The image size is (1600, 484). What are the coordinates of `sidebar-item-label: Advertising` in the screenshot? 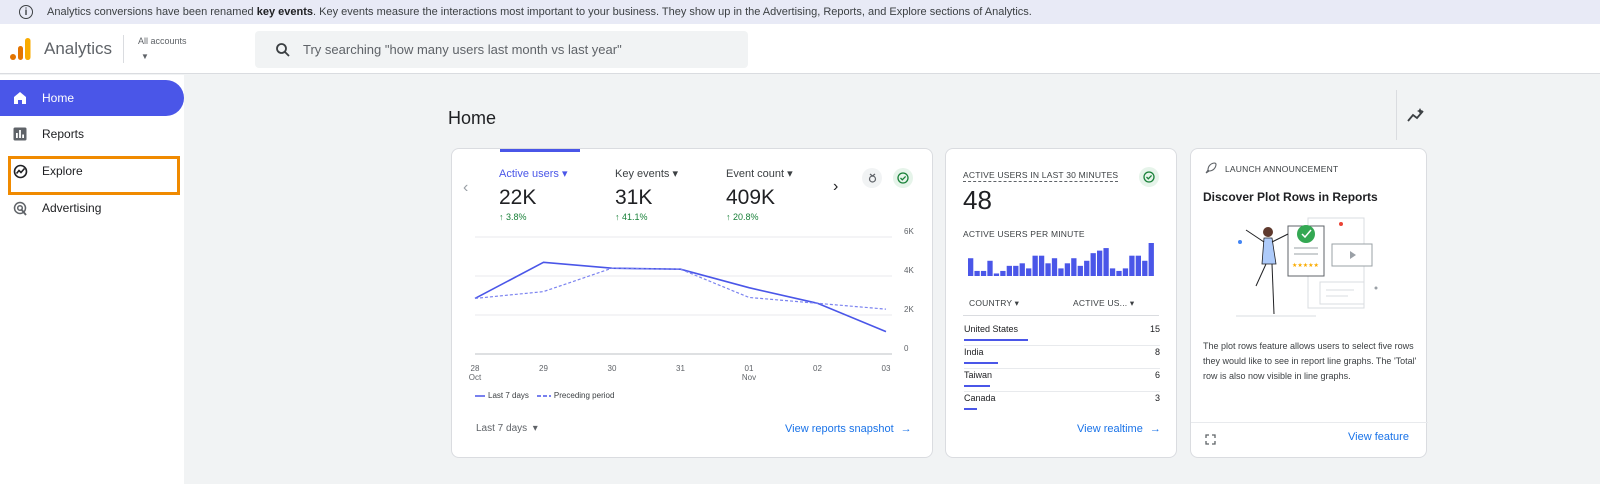 It's located at (72, 208).